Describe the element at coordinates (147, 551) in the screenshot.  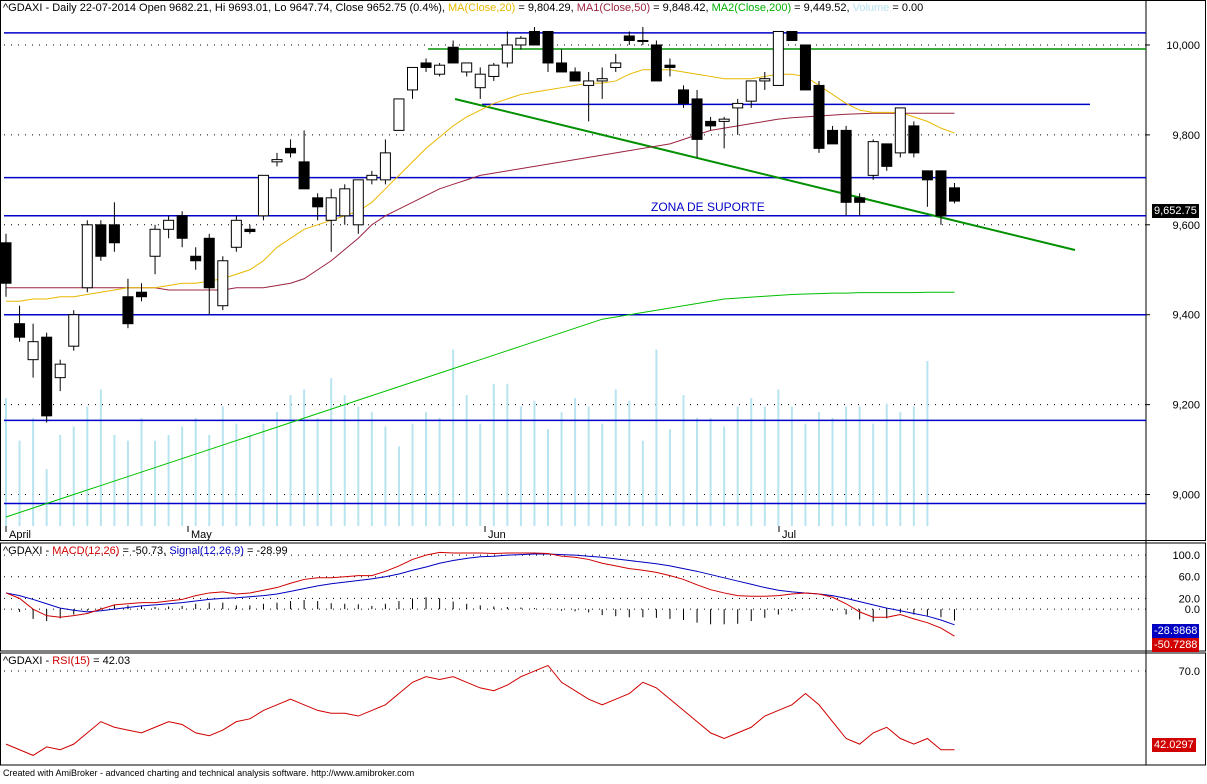
I see `macd-value: -50.73` at that location.